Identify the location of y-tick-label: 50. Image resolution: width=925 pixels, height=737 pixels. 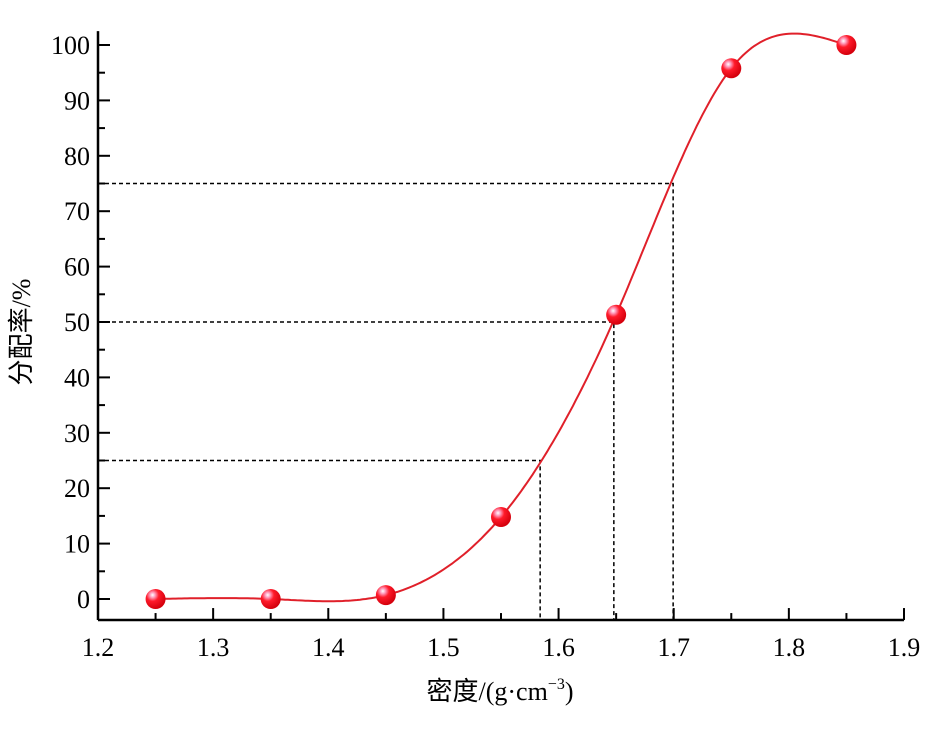
(77, 322).